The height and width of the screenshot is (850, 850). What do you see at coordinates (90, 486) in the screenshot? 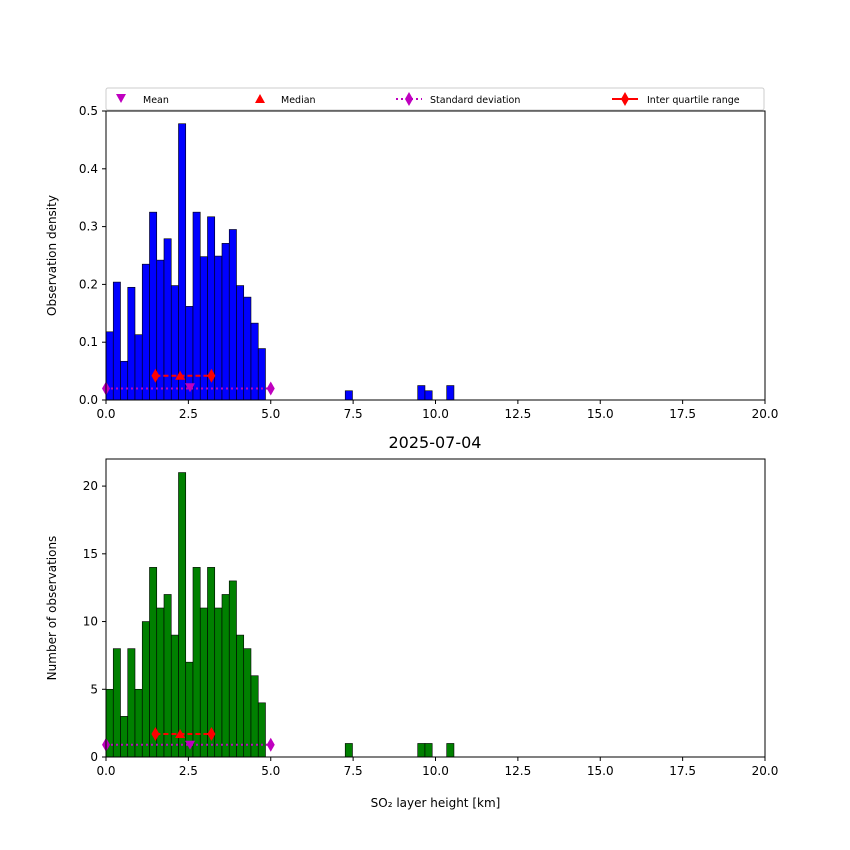
I see `y-tick-label: 20` at bounding box center [90, 486].